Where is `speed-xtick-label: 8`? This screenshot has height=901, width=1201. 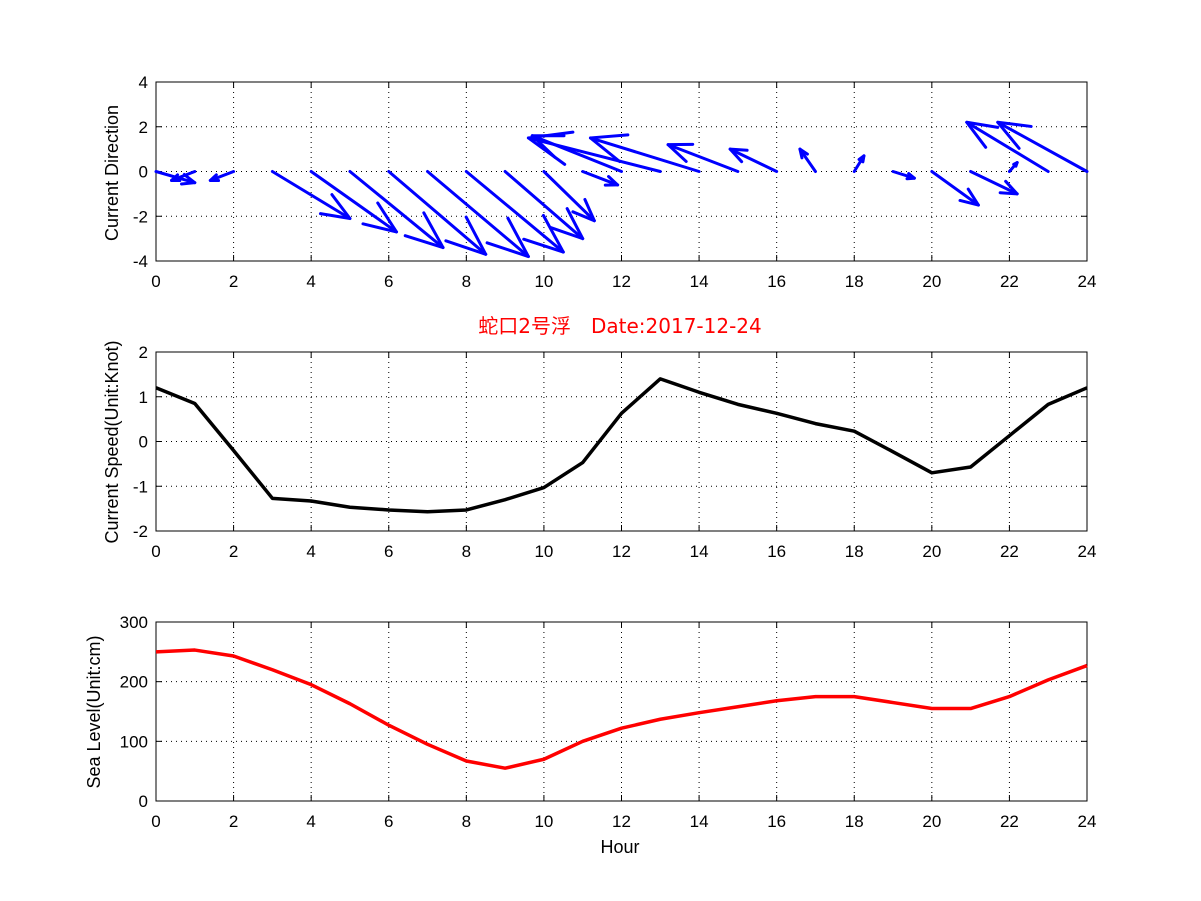 speed-xtick-label: 8 is located at coordinates (466, 551).